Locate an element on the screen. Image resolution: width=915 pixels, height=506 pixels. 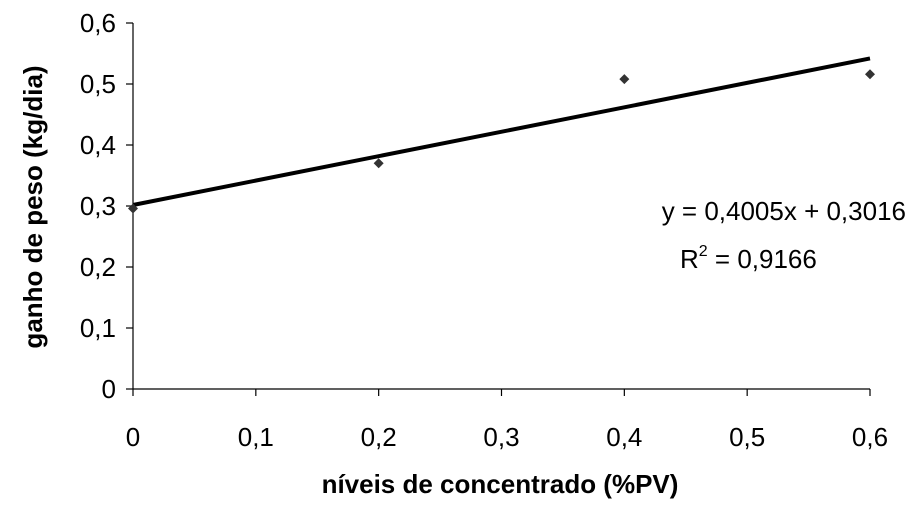
x-tick-label: 0,6 is located at coordinates (870, 437).